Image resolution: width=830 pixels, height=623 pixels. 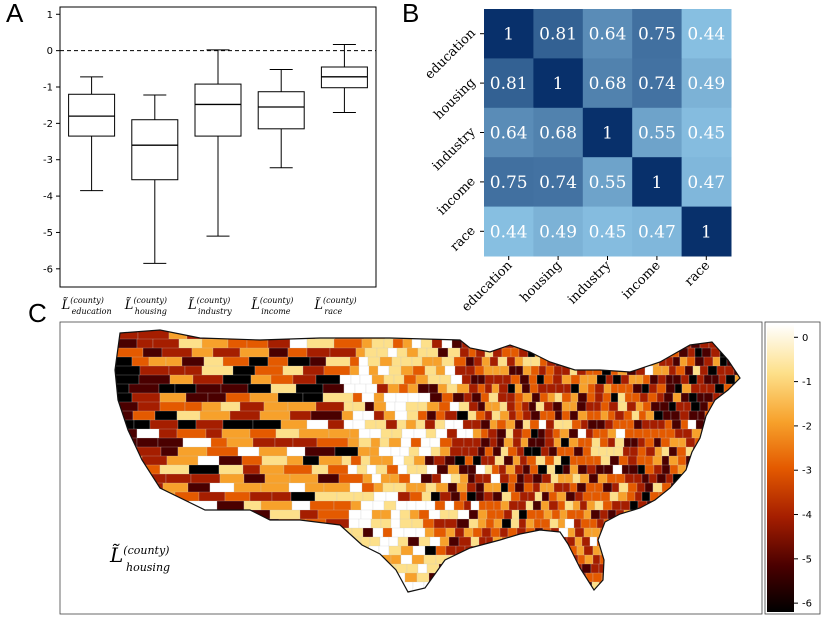 What do you see at coordinates (656, 183) in the screenshot?
I see `heatmap-value-income-income: 1` at bounding box center [656, 183].